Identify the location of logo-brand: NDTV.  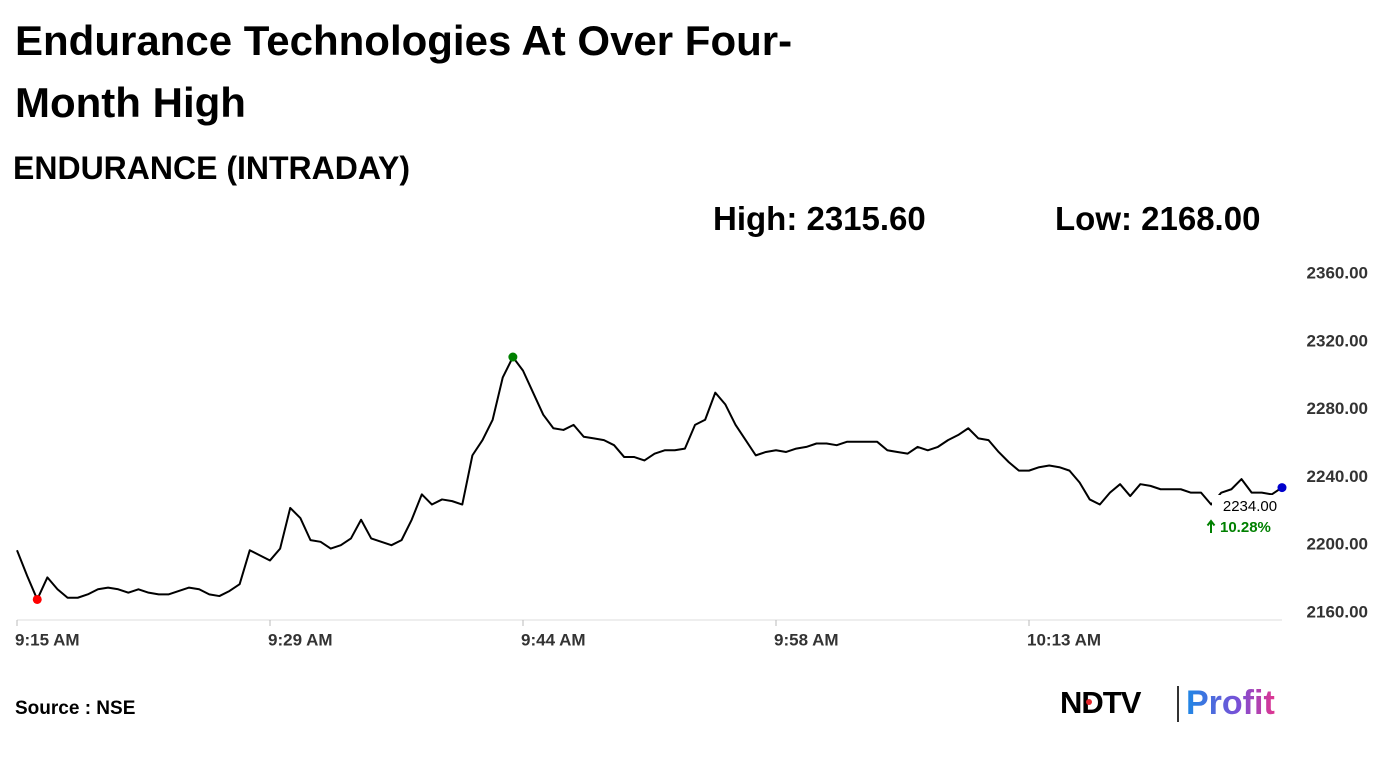
(1101, 702).